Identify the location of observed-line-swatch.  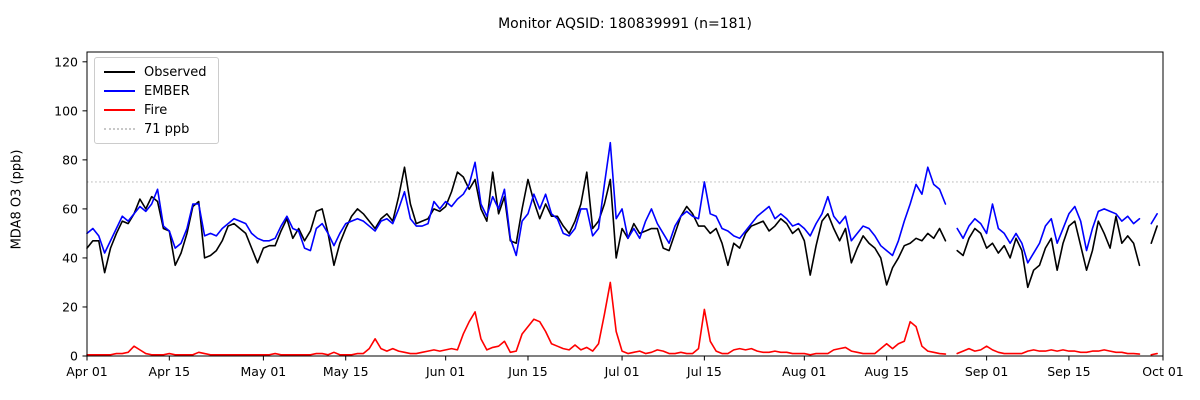
(119, 72).